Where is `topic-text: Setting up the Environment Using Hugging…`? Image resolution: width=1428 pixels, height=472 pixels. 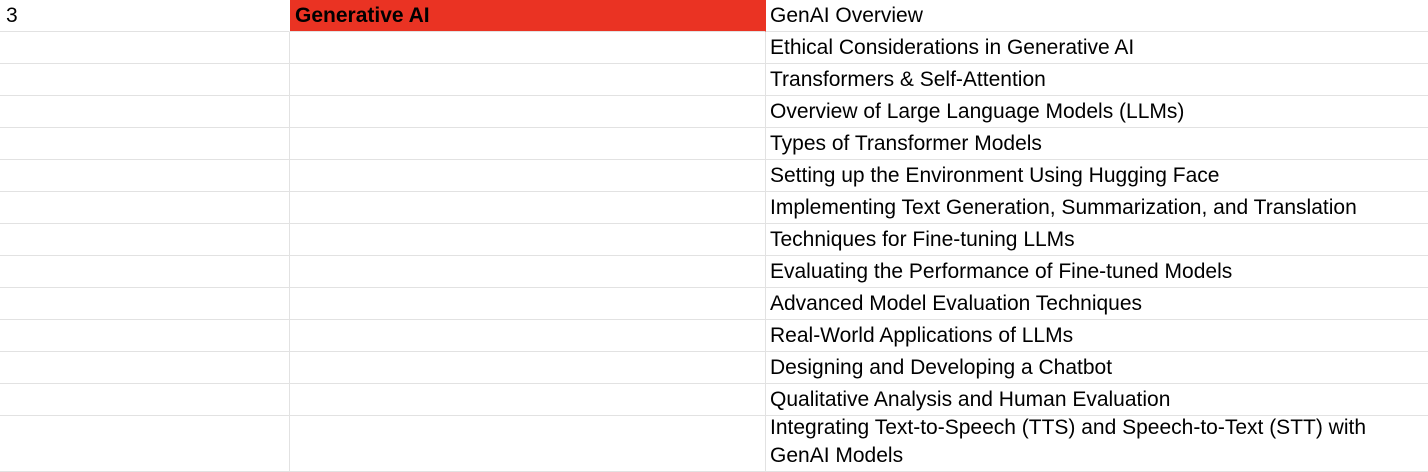 topic-text: Setting up the Environment Using Hugging… is located at coordinates (995, 175).